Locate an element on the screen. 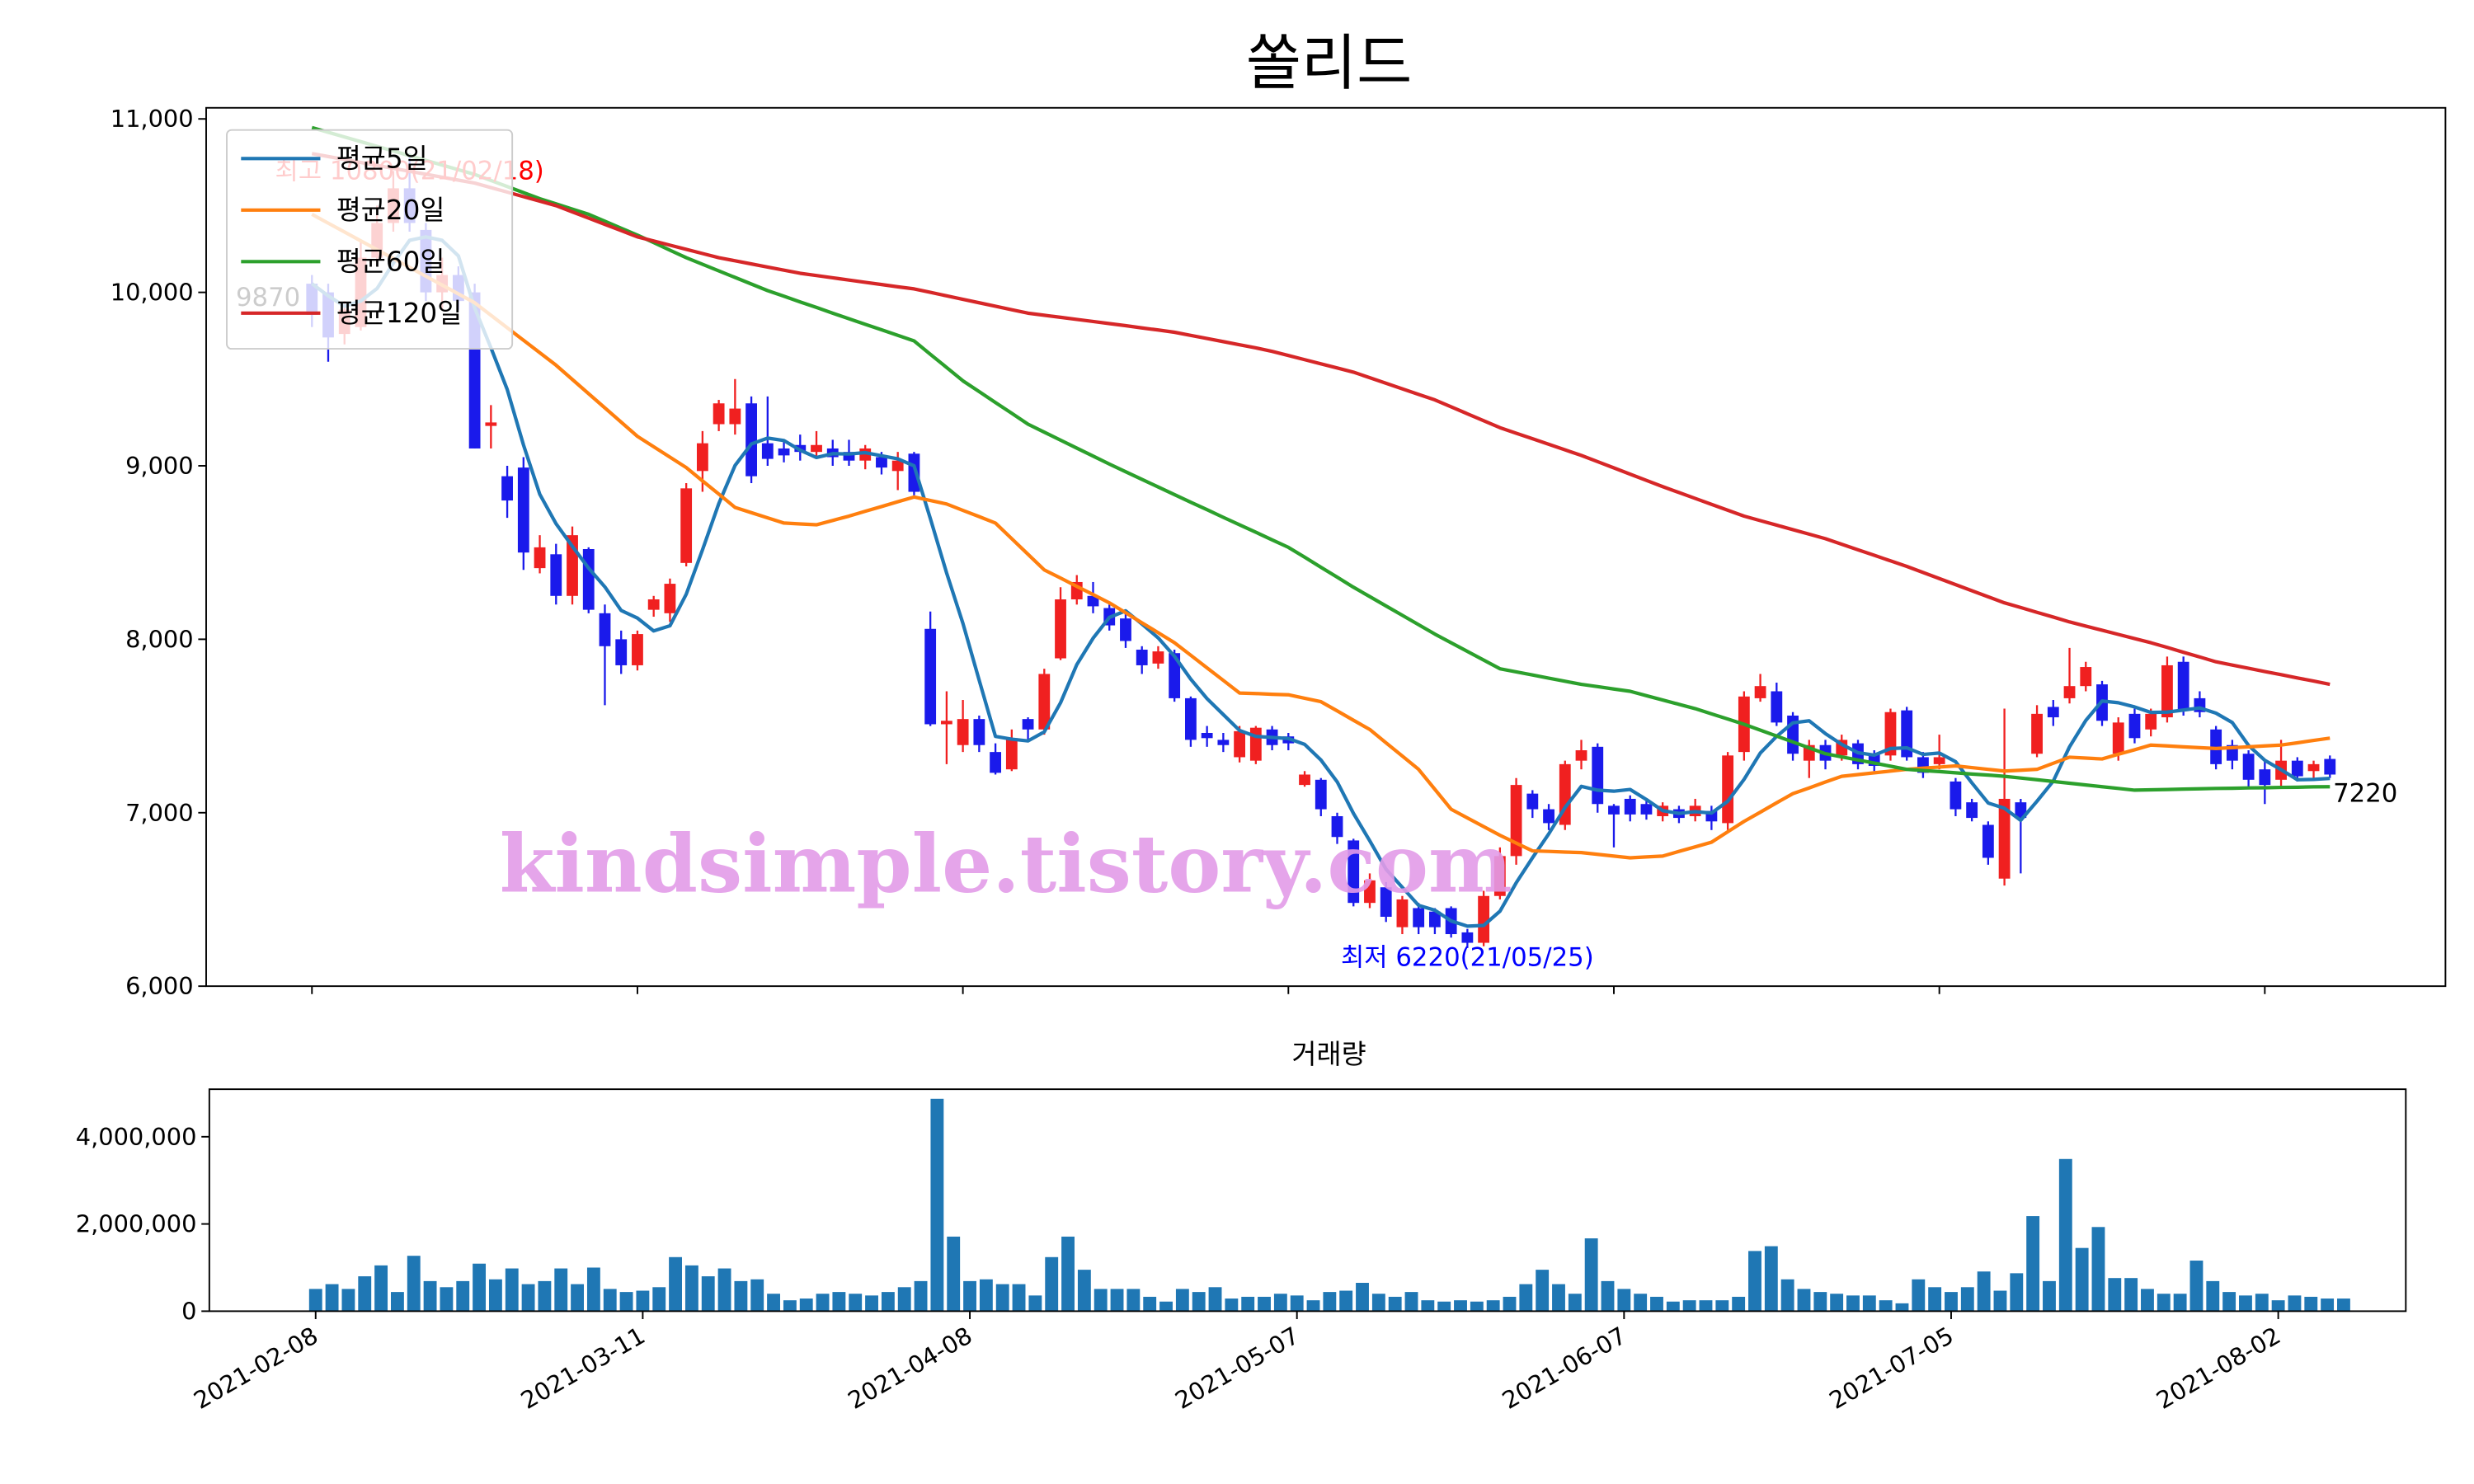  watermark: kindsimple.tistory.com is located at coordinates (1006, 864).